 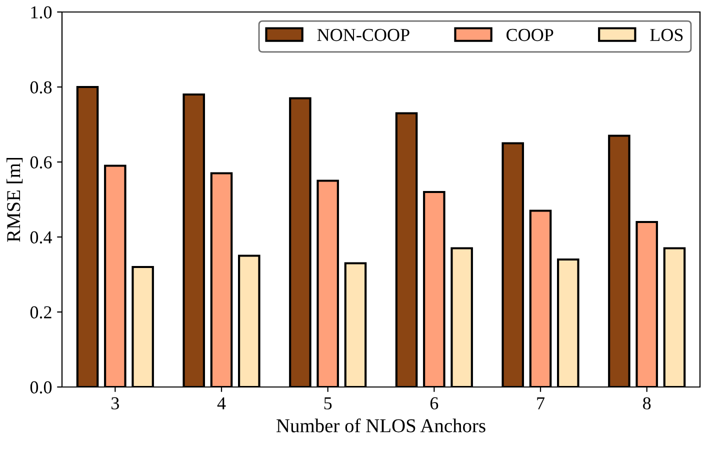 I want to click on y-tick-label: 0.2, so click(x=41, y=312).